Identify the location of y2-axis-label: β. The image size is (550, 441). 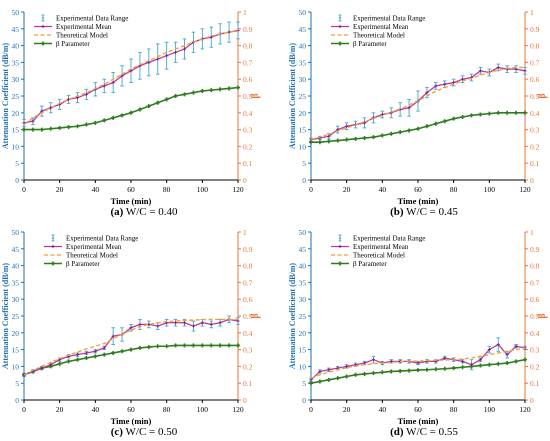
(255, 95).